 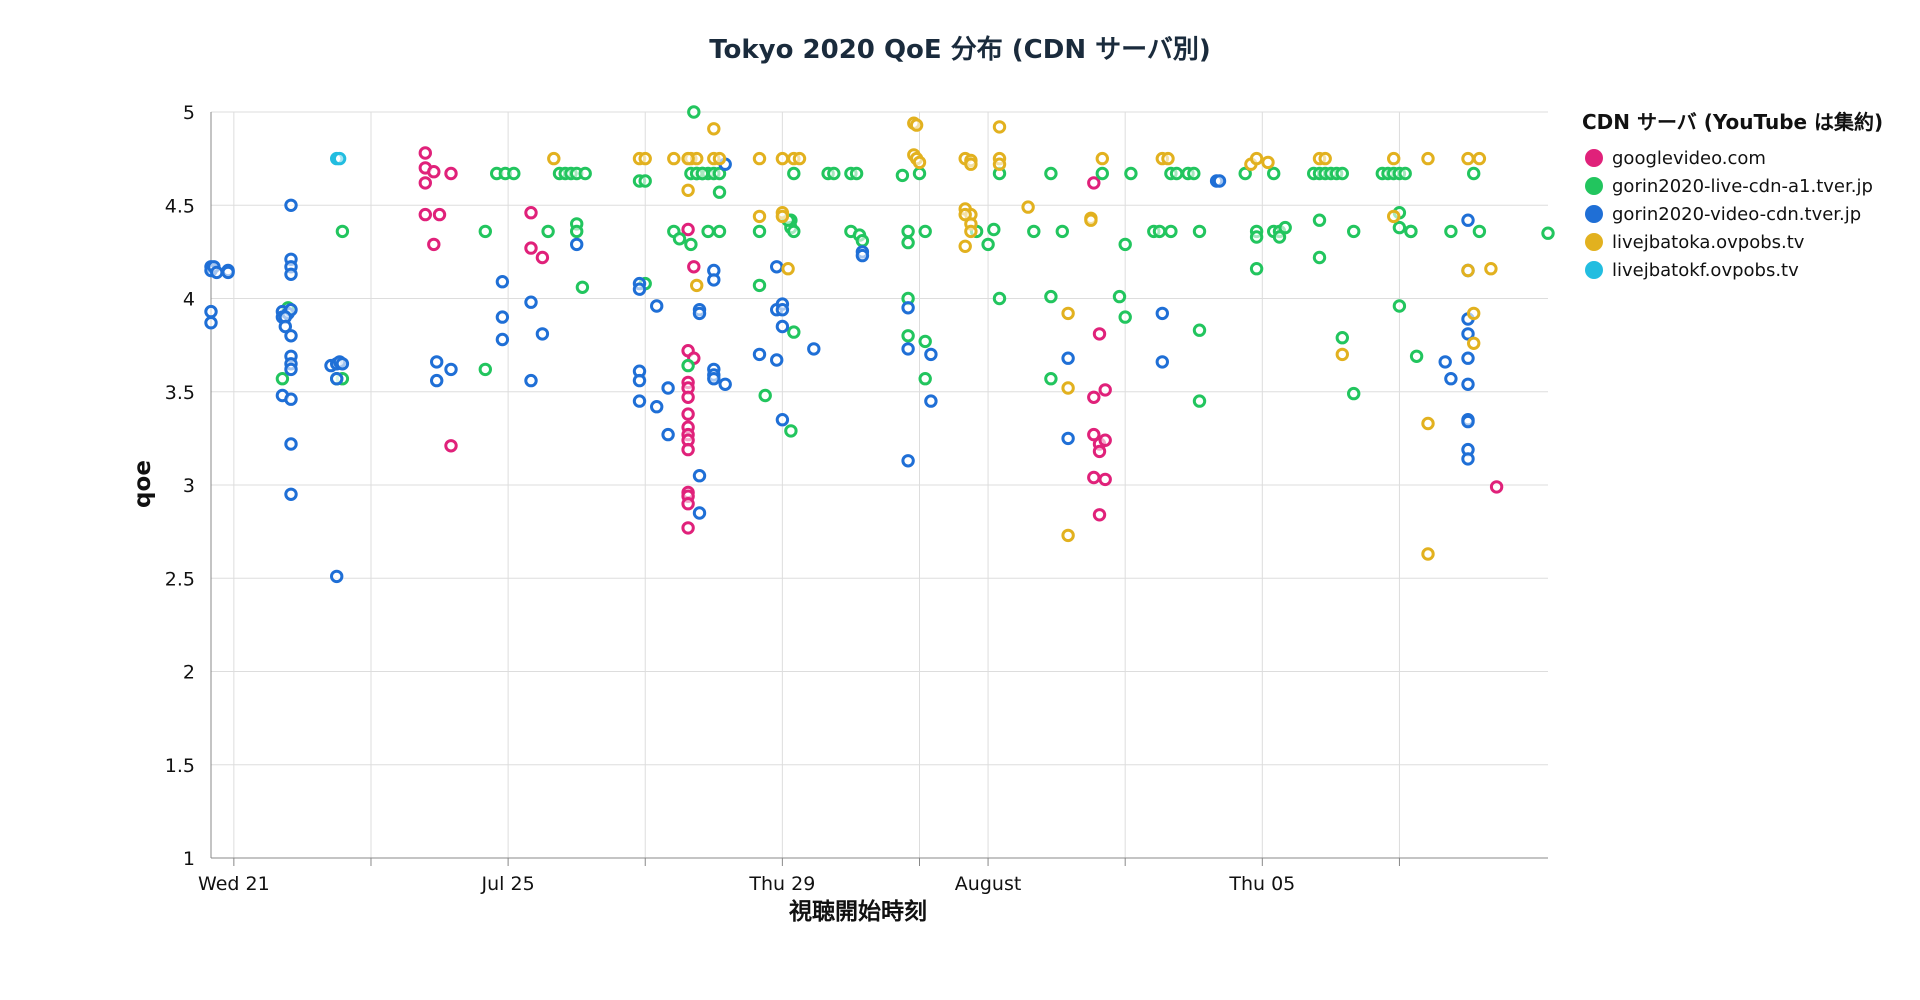 I want to click on y-tick-label: 5, so click(x=189, y=113).